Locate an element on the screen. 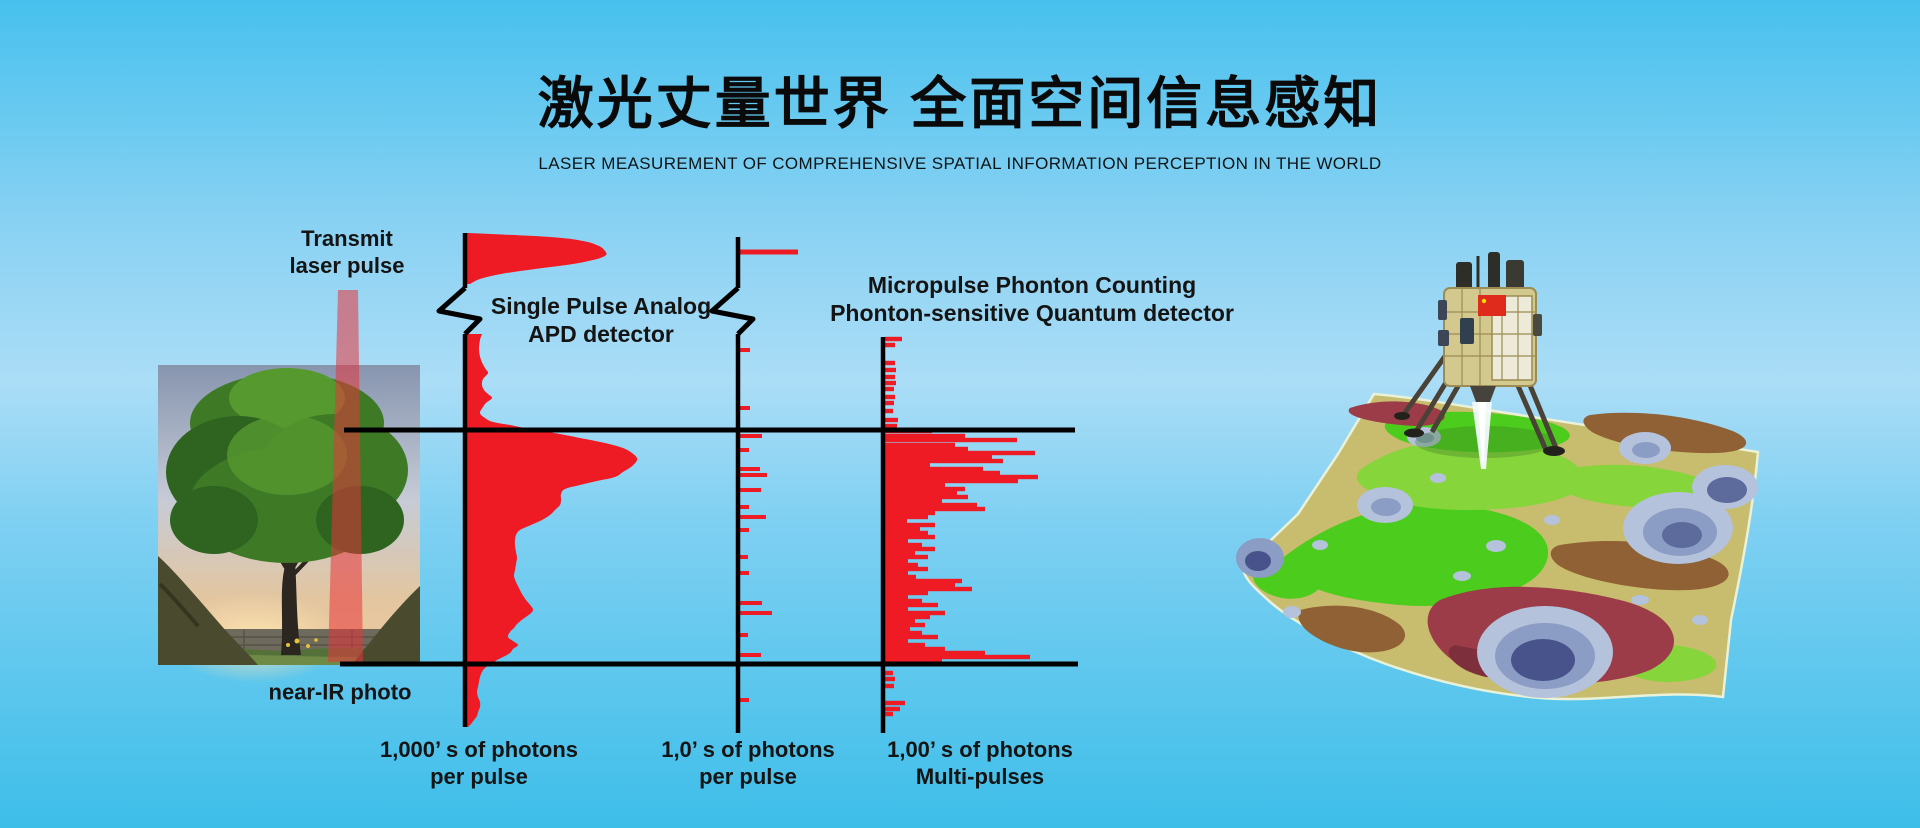  photons-per-pulse-apd-label: 1,000’ s of photons per pulse is located at coordinates (479, 763).